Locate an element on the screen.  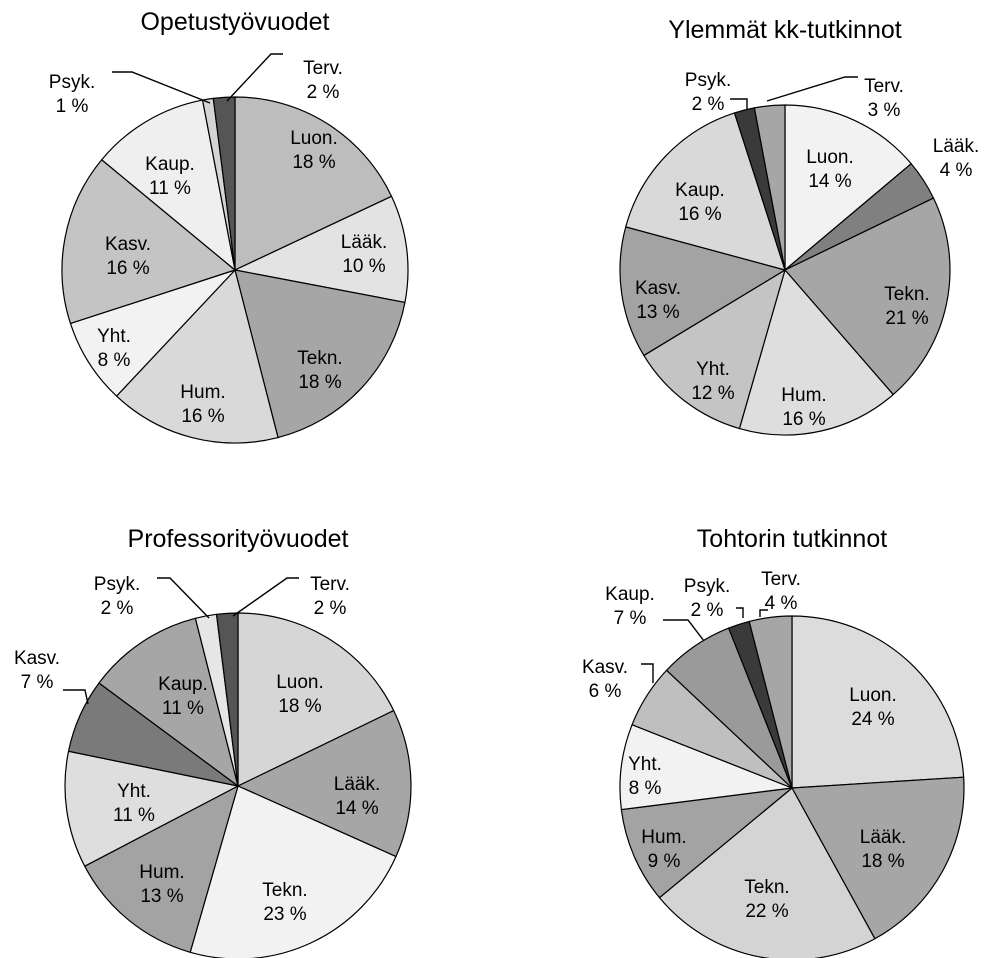
percent-value: 12 % is located at coordinates (712, 393).